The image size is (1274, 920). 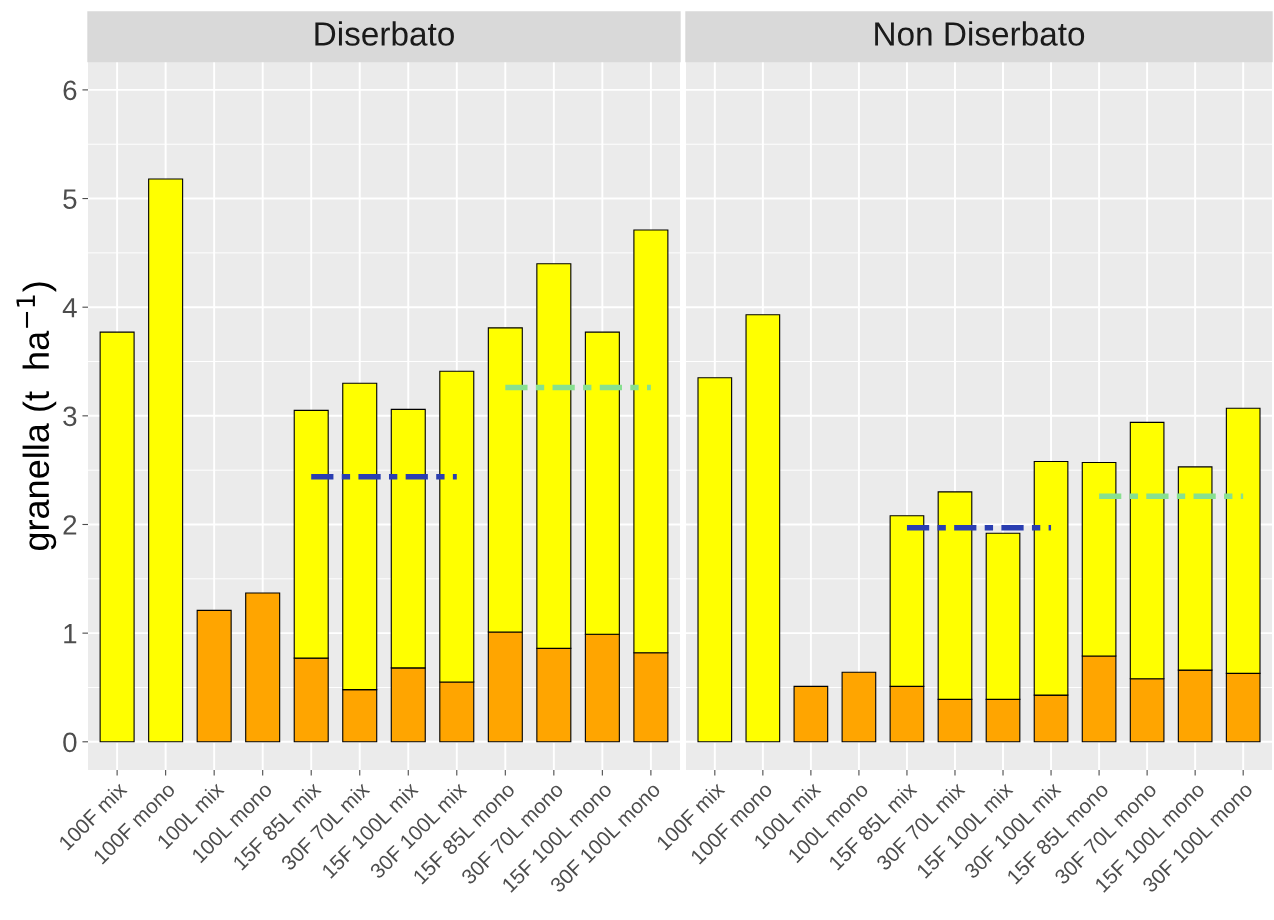 I want to click on y-tick-label: 3, so click(x=70, y=416).